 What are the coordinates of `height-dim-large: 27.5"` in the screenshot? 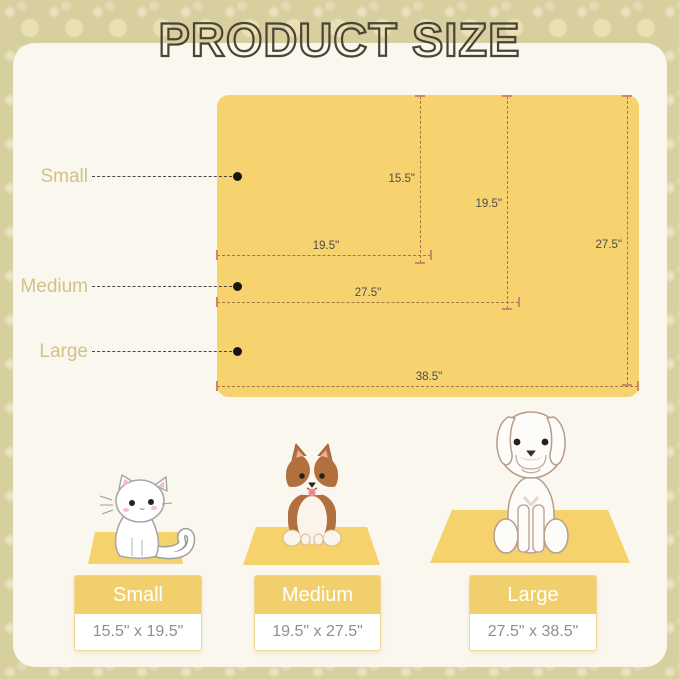 It's located at (608, 245).